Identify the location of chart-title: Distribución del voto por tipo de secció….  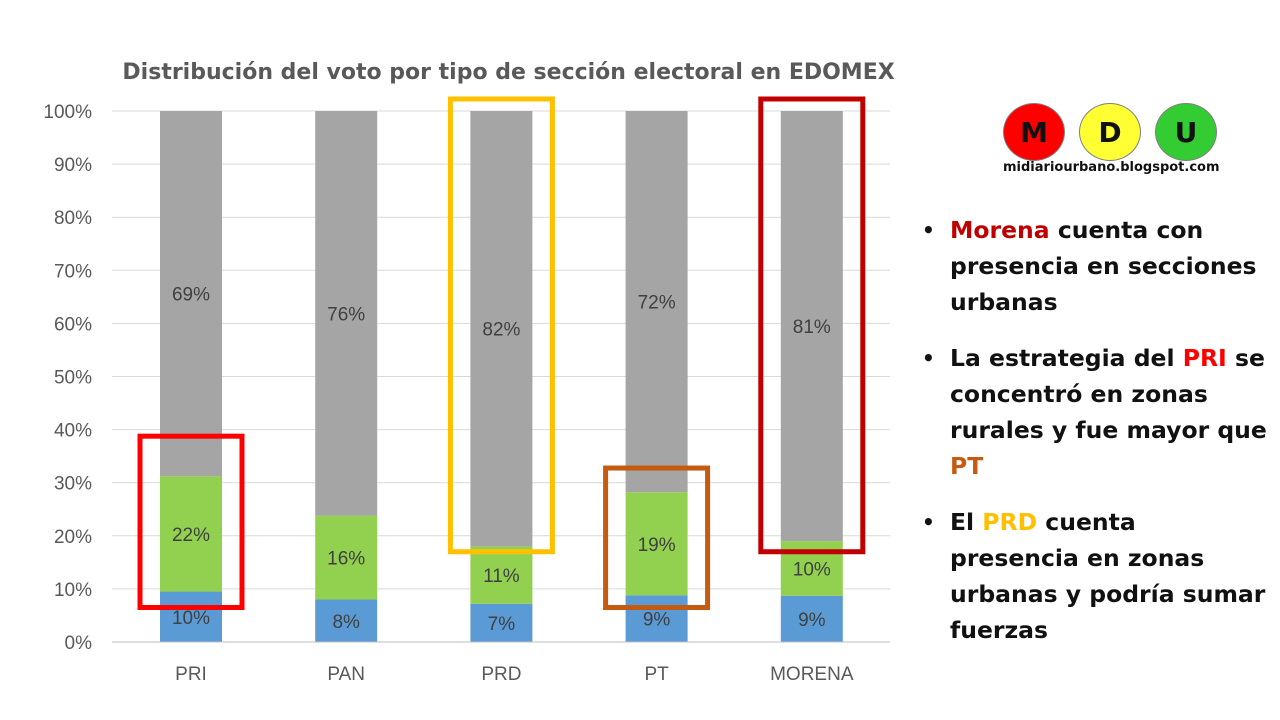
(511, 72).